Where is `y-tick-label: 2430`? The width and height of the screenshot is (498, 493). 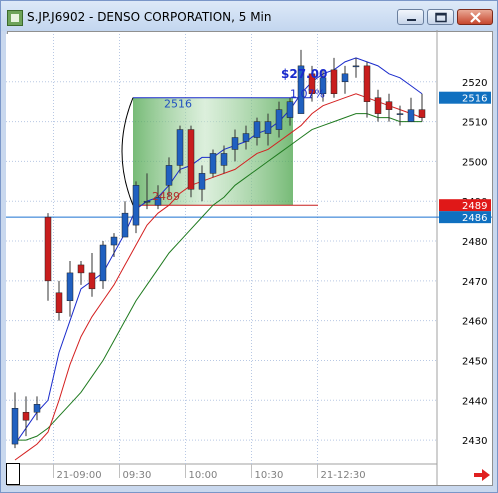
y-tick-label: 2430 is located at coordinates (474, 441).